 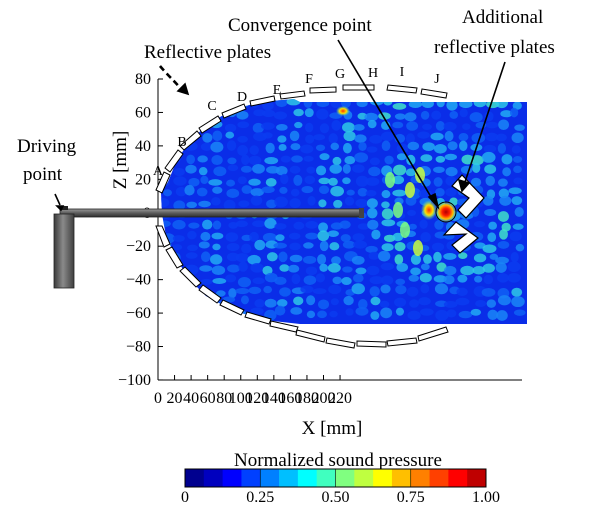 I want to click on x-axis-label: X [mm], so click(x=332, y=428).